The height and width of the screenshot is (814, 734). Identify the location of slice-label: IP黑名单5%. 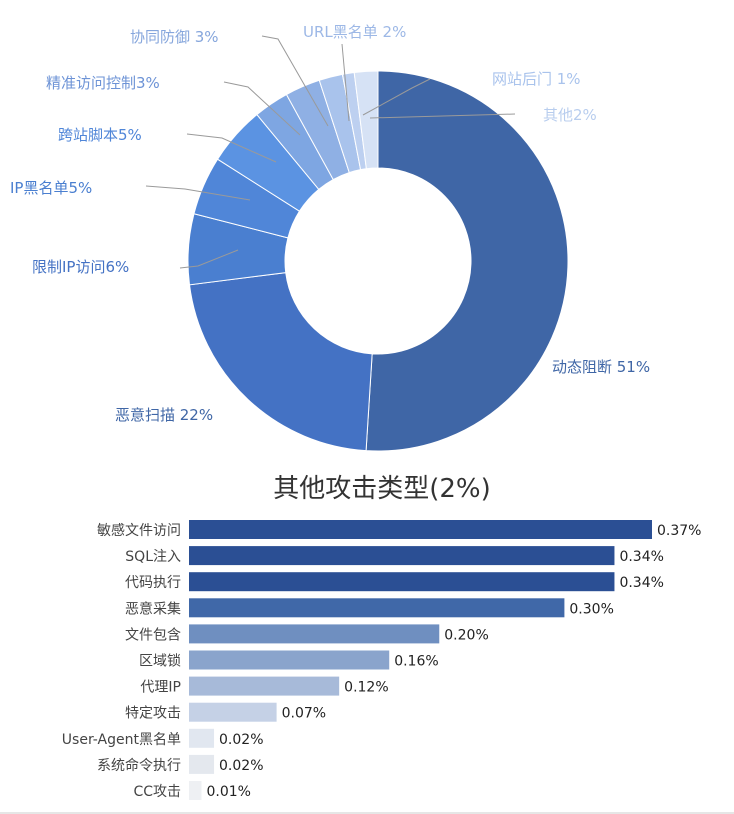
(51, 188).